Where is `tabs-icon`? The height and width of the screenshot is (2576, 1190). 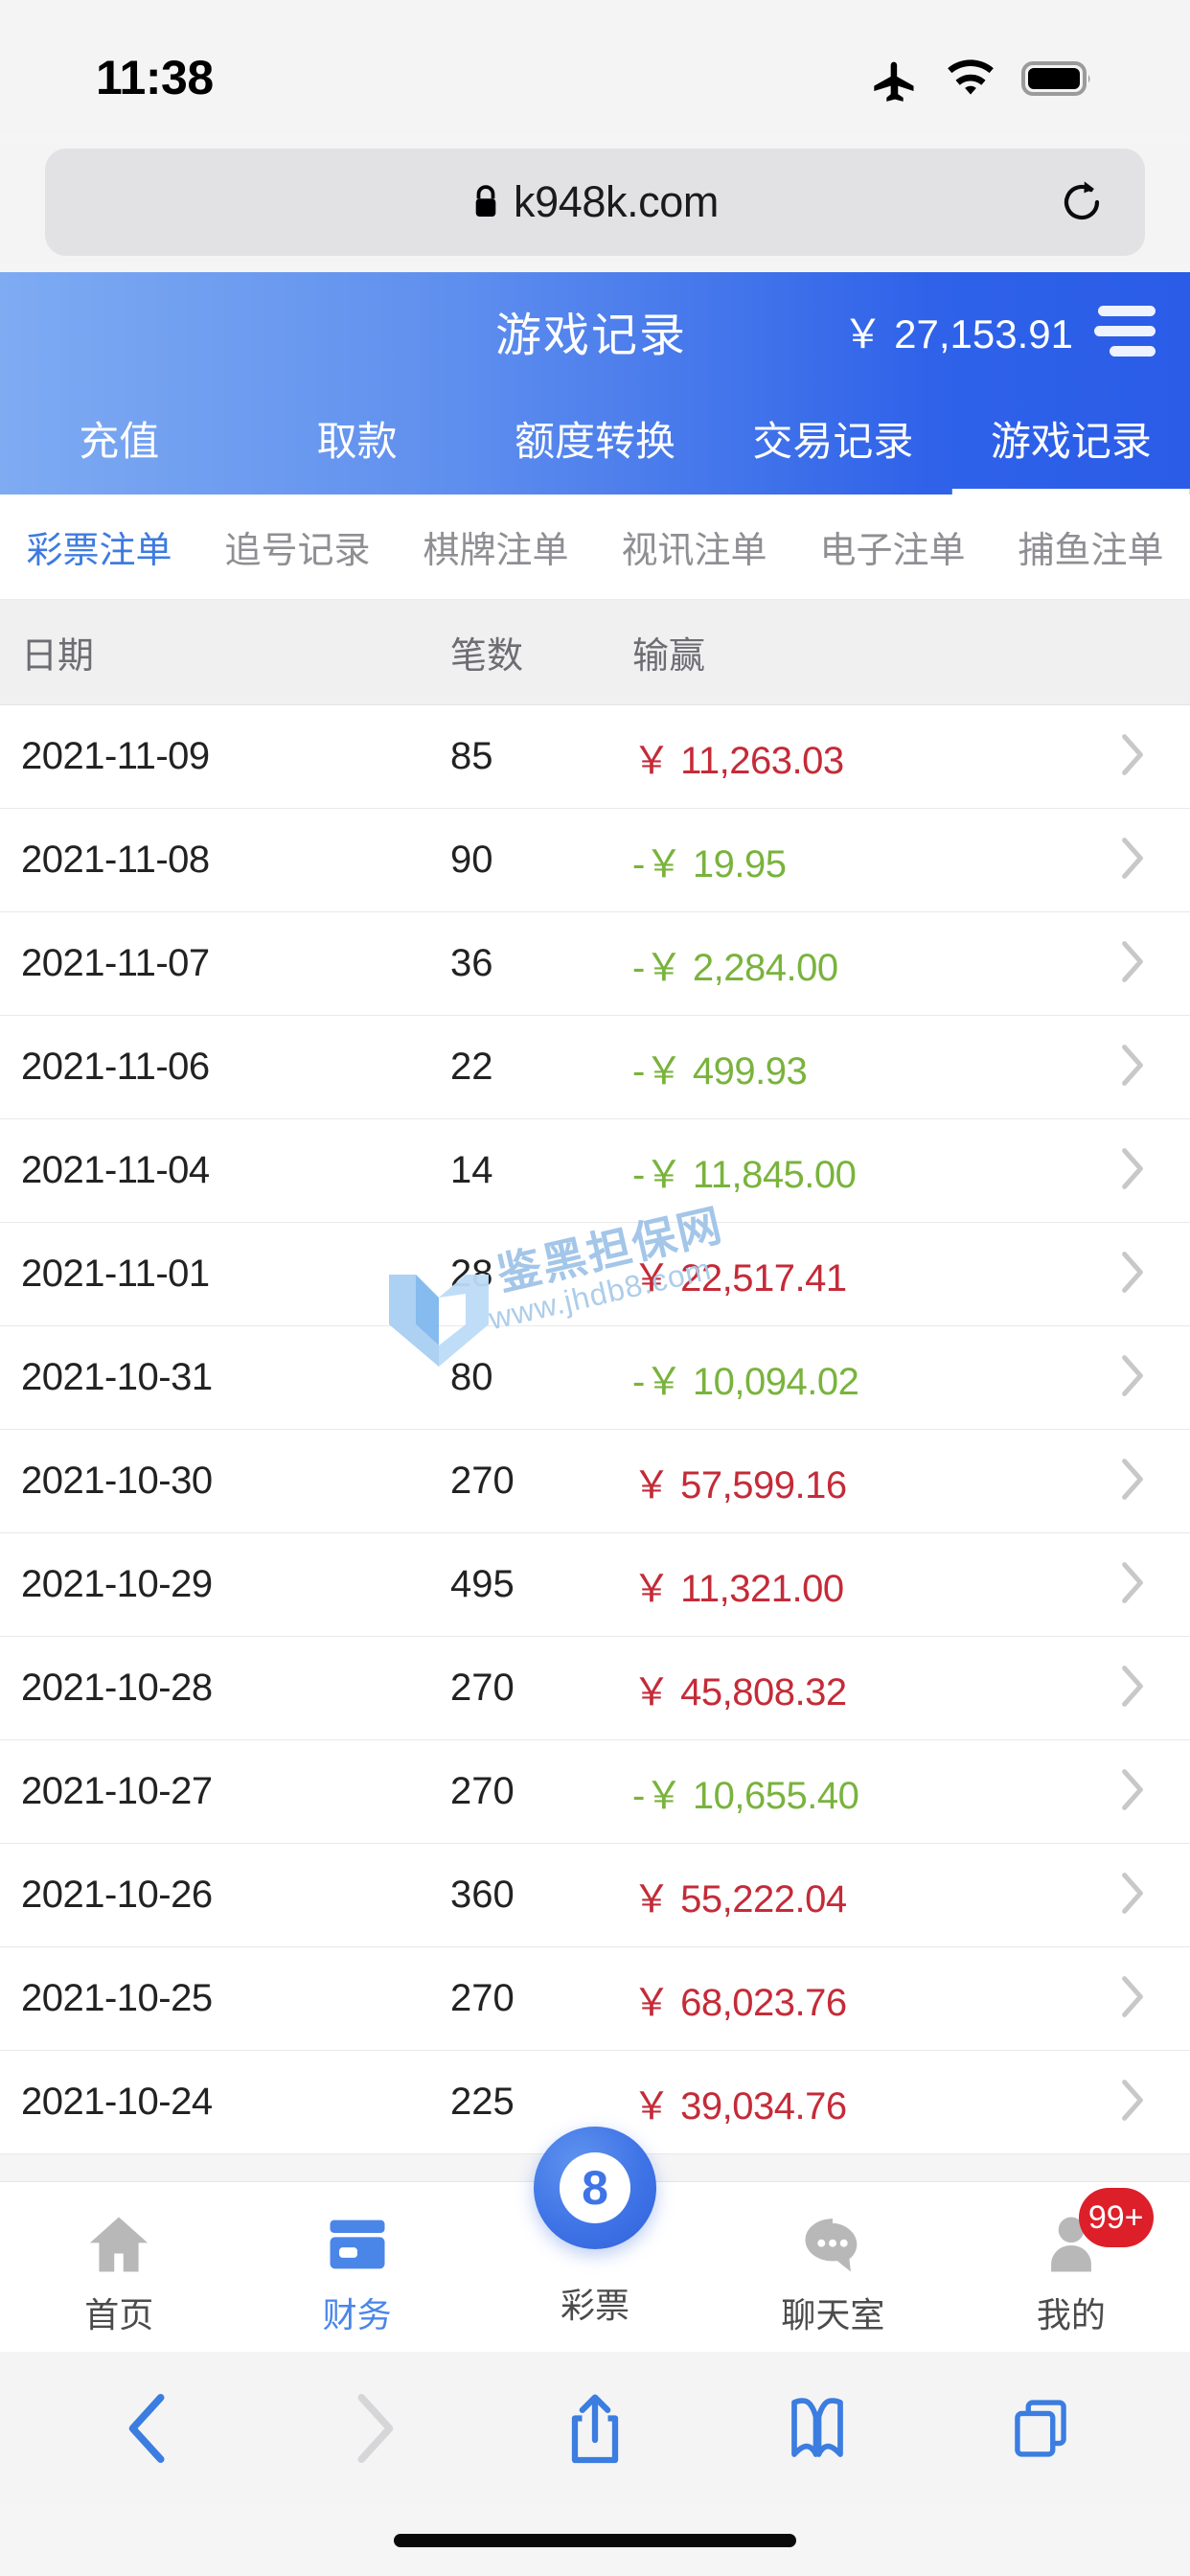
tabs-icon is located at coordinates (1040, 2428).